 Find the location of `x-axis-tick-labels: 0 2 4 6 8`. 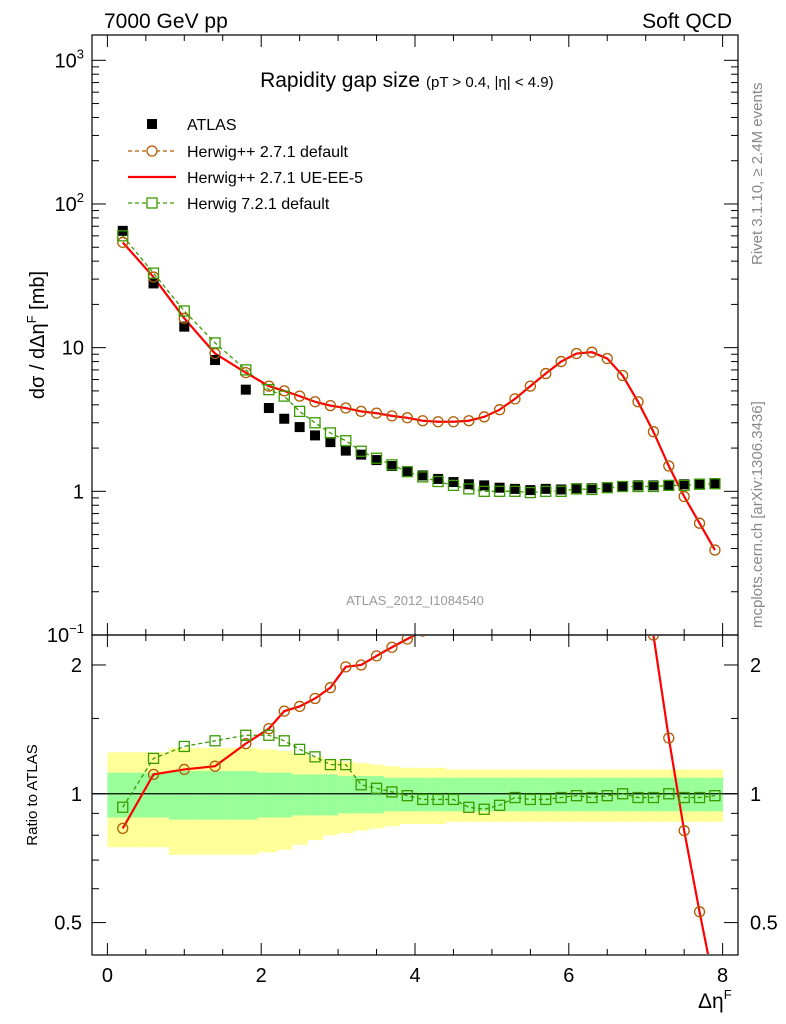

x-axis-tick-labels: 0 2 4 6 8 is located at coordinates (415, 976).